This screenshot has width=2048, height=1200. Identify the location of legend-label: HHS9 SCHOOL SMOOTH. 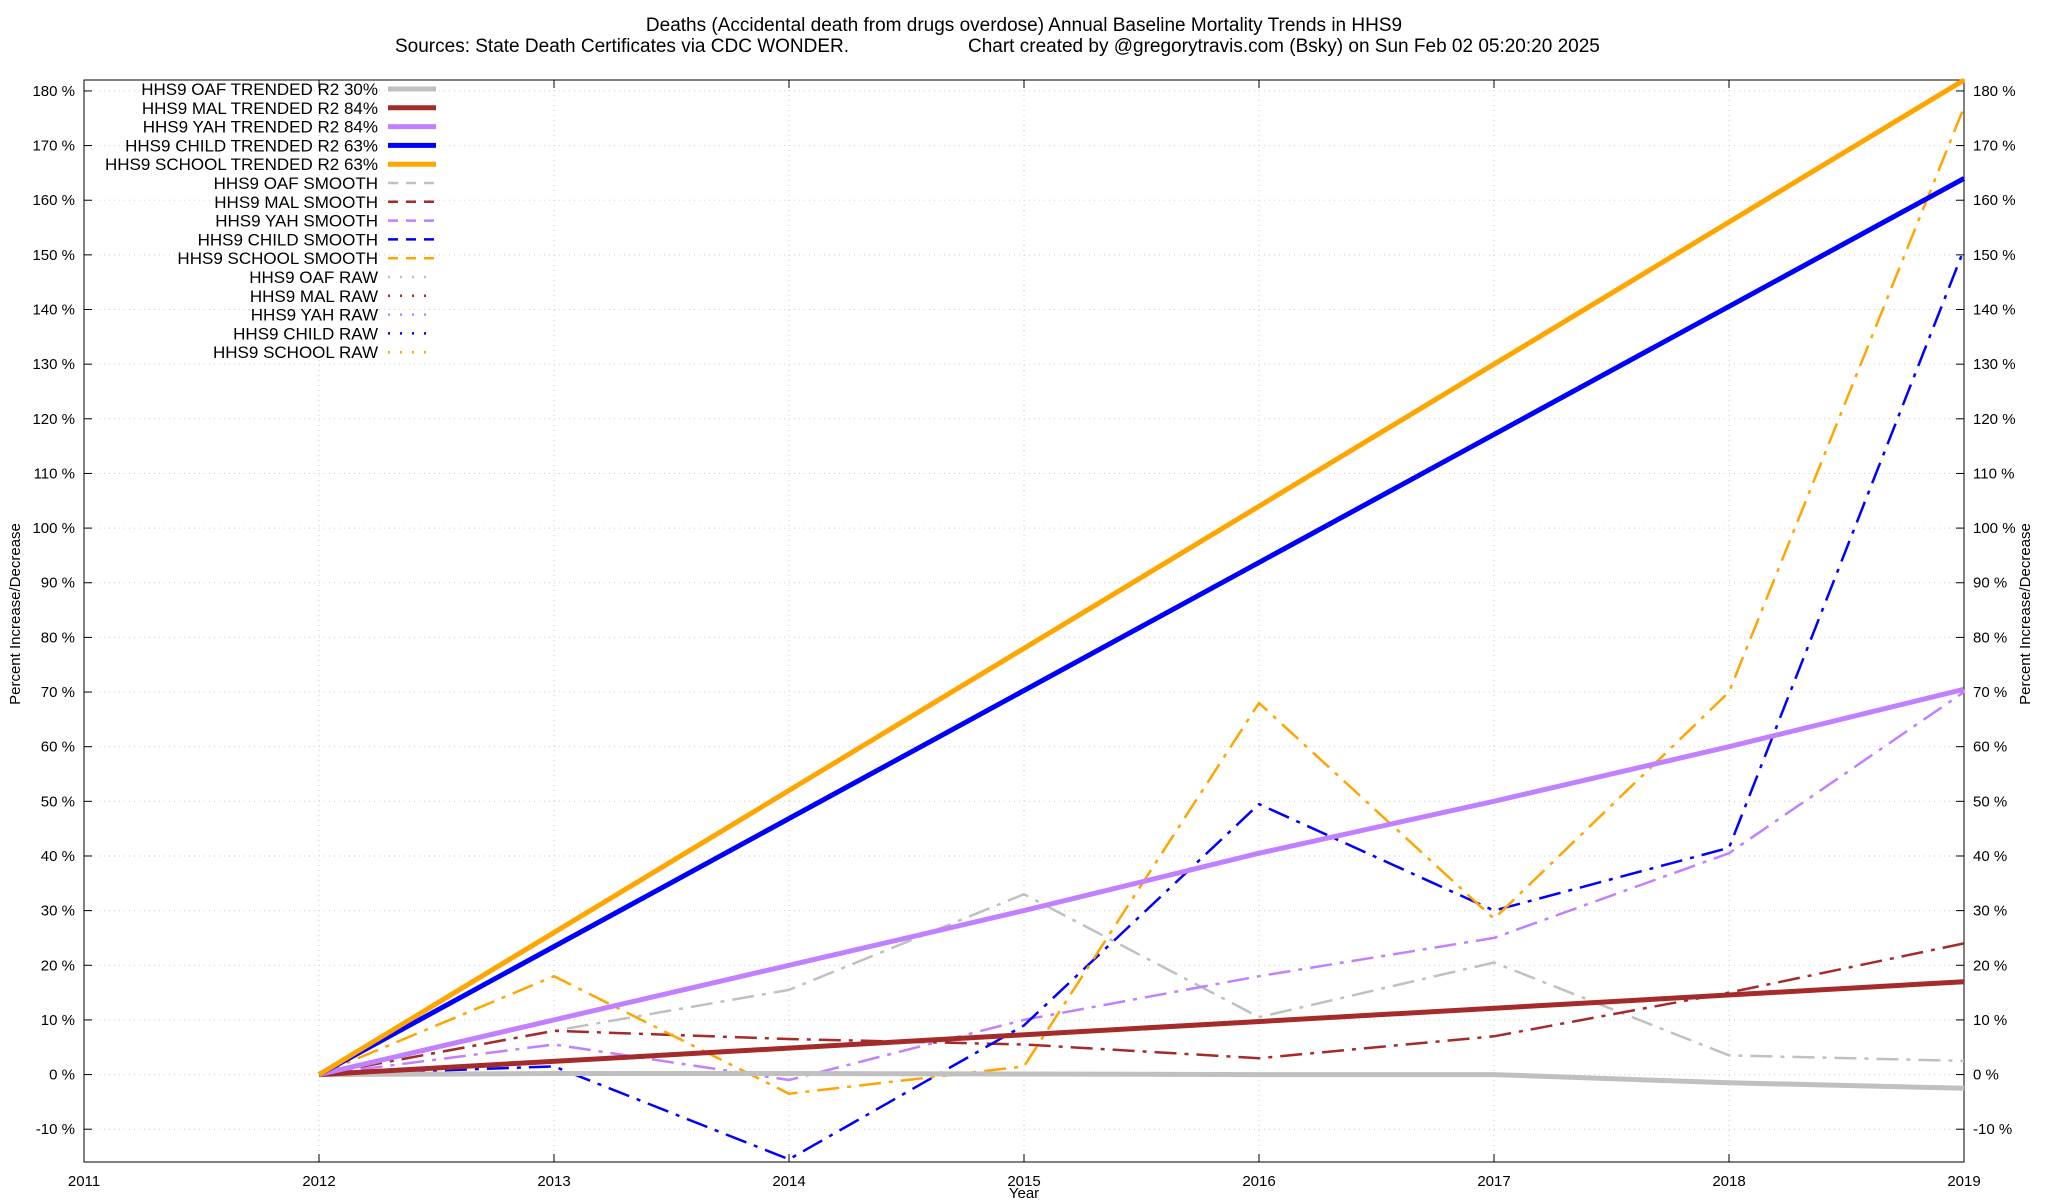
(277, 258).